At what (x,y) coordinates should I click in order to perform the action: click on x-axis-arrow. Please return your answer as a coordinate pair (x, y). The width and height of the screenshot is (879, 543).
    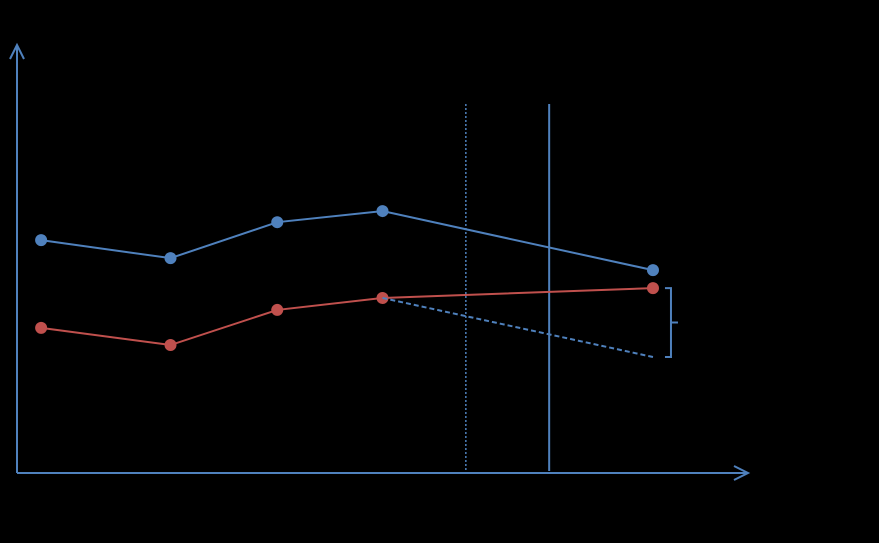
    Looking at the image, I should click on (742, 473).